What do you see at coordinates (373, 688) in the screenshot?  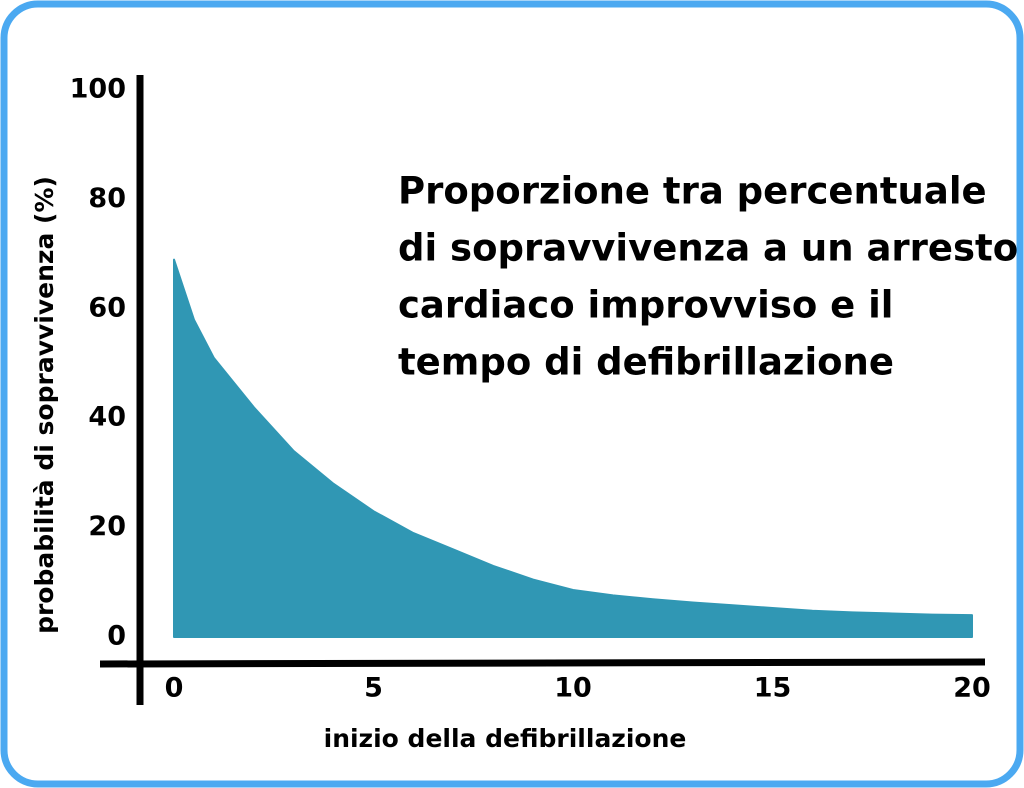 I see `x-tick-label: 5` at bounding box center [373, 688].